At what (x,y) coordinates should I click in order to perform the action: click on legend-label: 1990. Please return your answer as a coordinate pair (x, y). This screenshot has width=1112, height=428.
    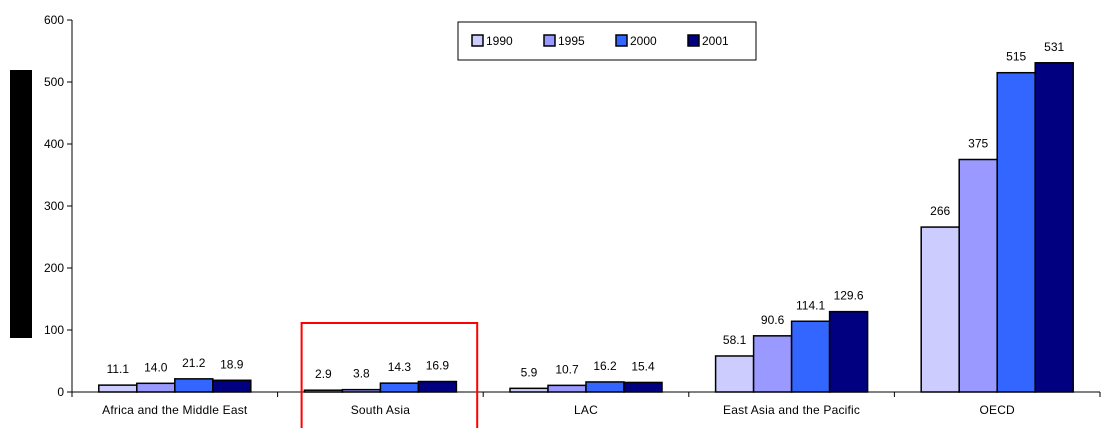
    Looking at the image, I should click on (499, 41).